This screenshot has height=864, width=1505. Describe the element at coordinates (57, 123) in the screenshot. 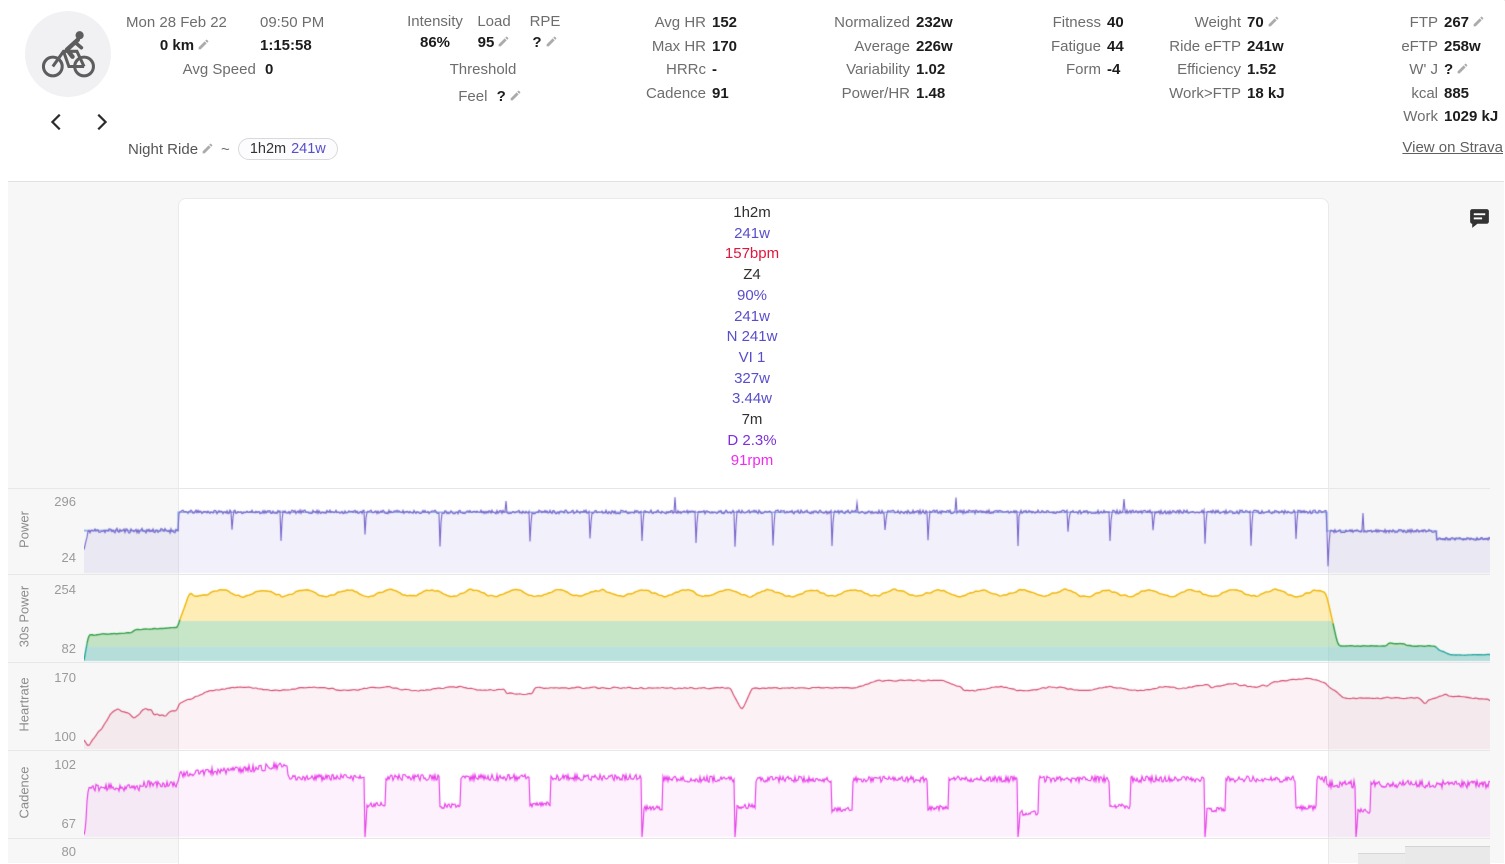

I see `prev-activity-button` at that location.